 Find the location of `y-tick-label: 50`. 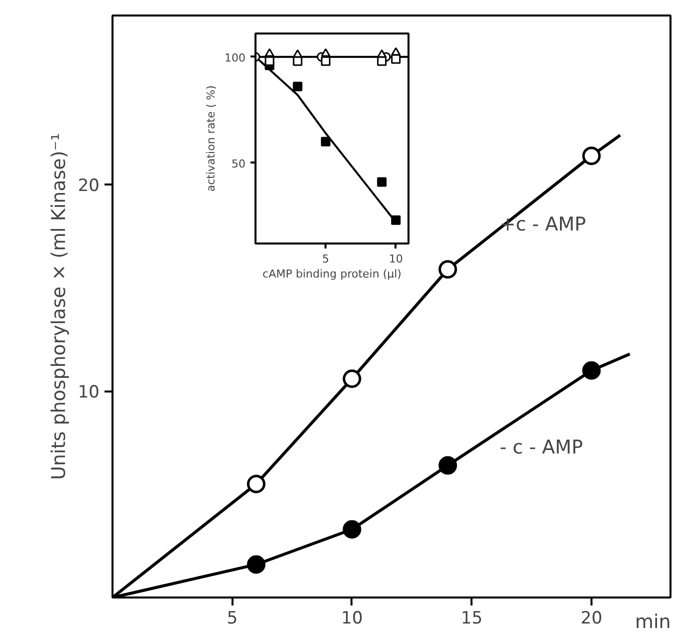

y-tick-label: 50 is located at coordinates (239, 163).